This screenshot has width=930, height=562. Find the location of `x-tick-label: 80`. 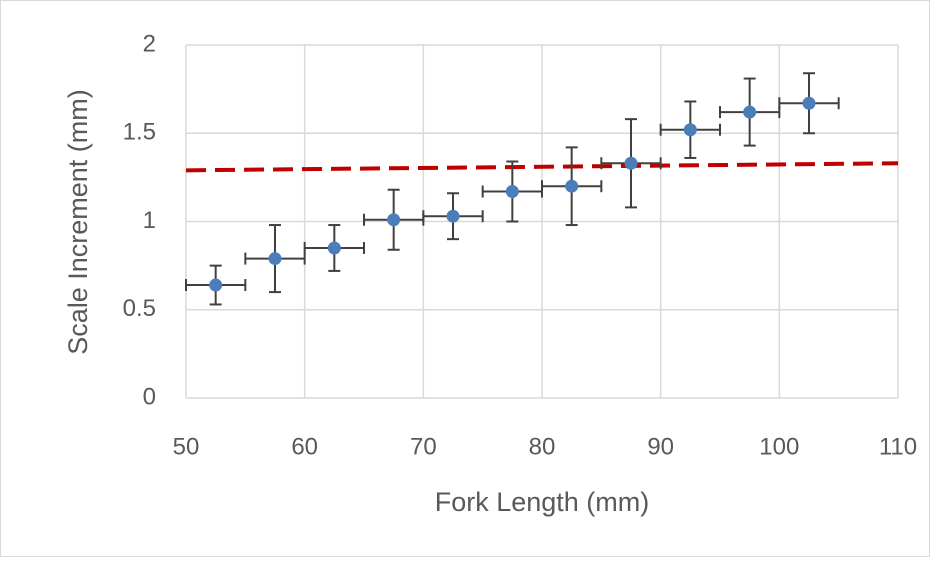

x-tick-label: 80 is located at coordinates (542, 446).